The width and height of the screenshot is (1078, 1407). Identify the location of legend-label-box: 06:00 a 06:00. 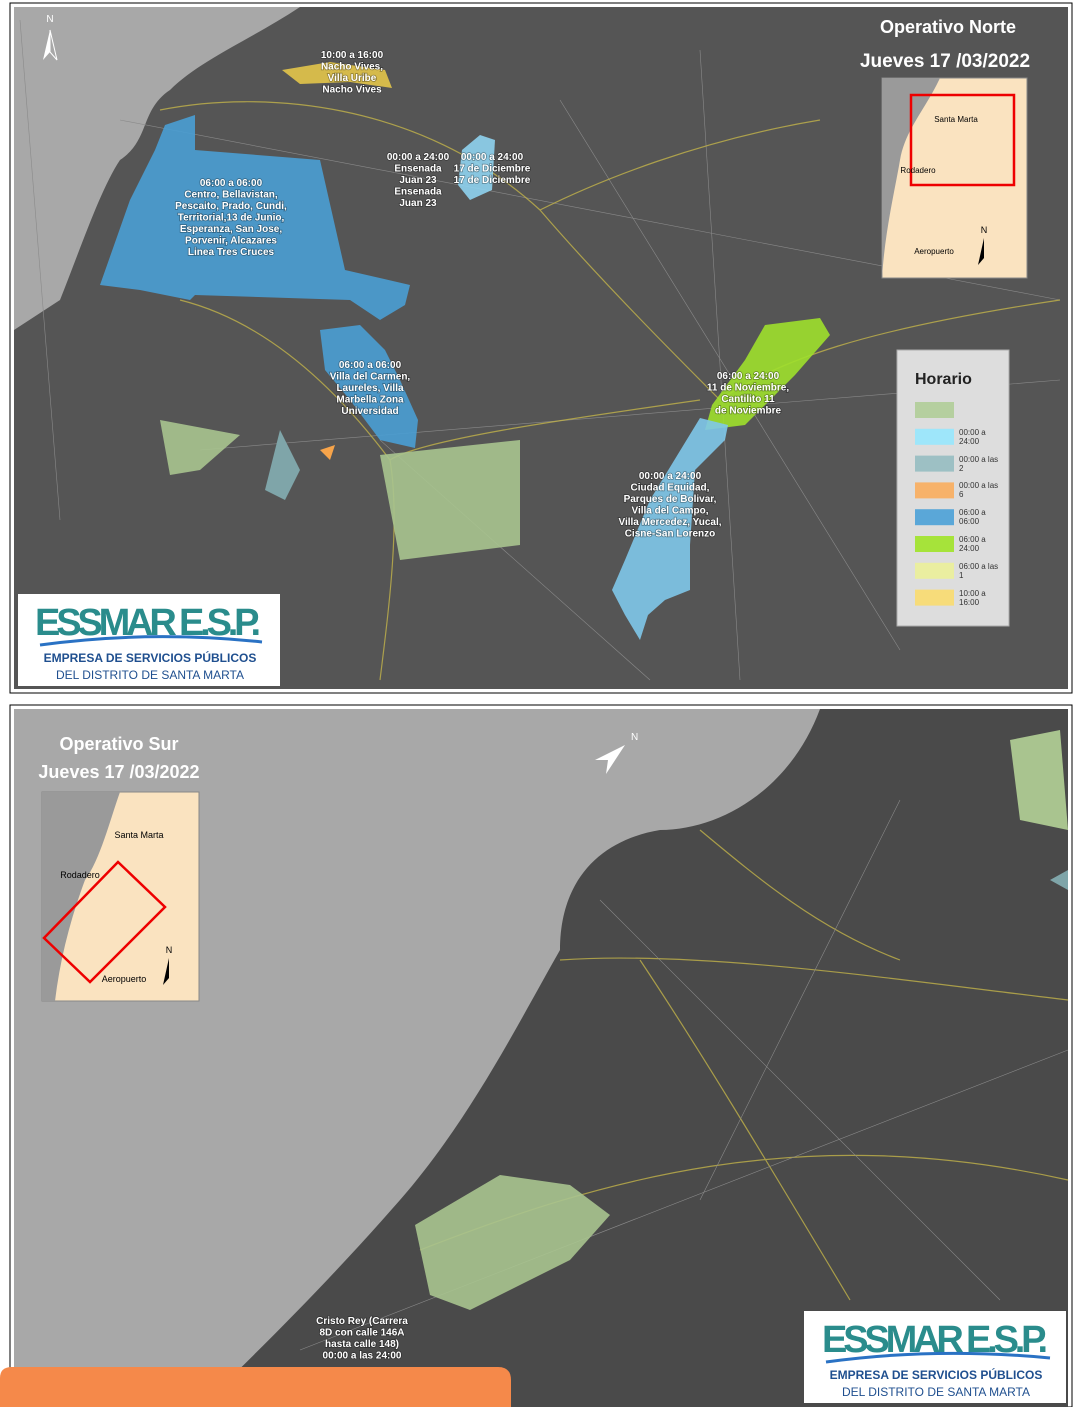
(972, 517).